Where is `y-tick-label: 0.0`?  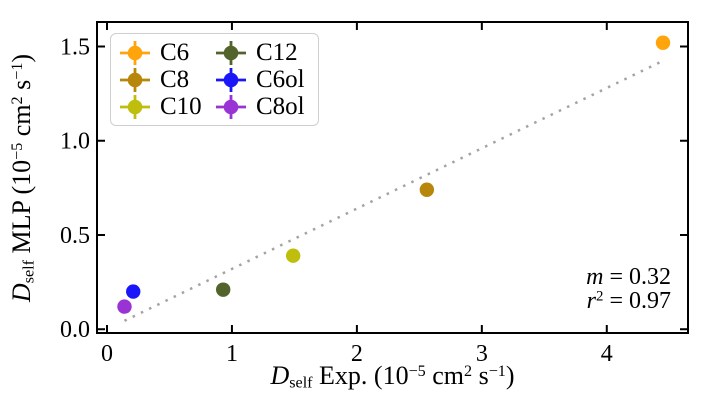
y-tick-label: 0.0 is located at coordinates (75, 330).